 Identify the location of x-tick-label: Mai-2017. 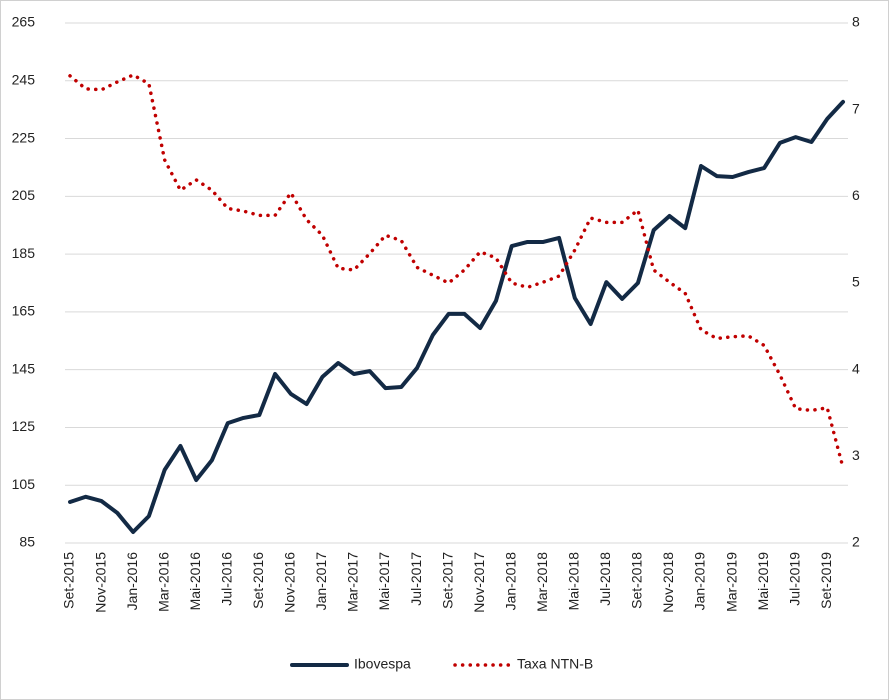
(384, 581).